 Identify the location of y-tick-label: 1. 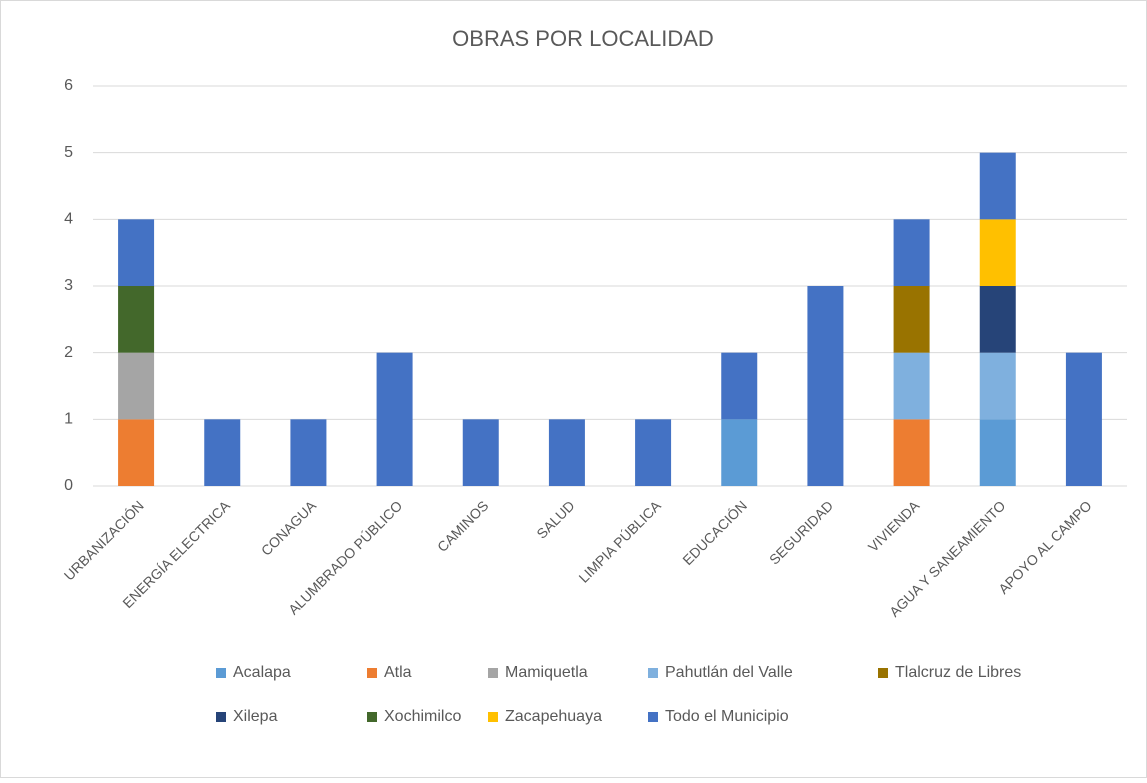
(68, 419).